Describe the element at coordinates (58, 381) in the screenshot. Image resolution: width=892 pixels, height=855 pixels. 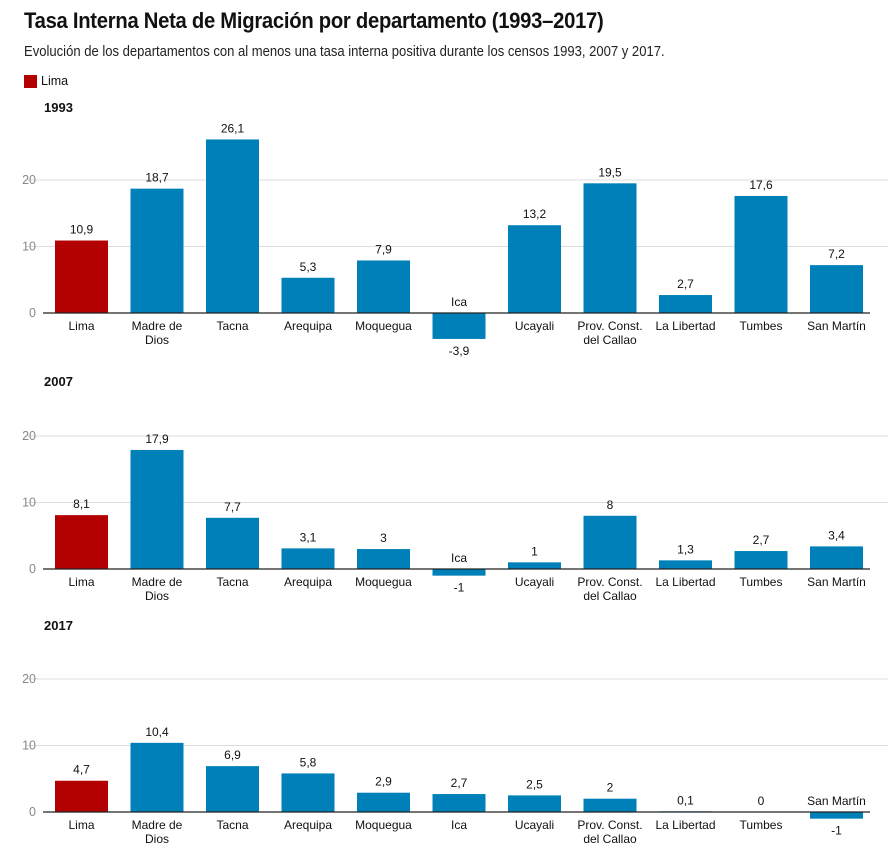
I see `panel-title: 2007` at that location.